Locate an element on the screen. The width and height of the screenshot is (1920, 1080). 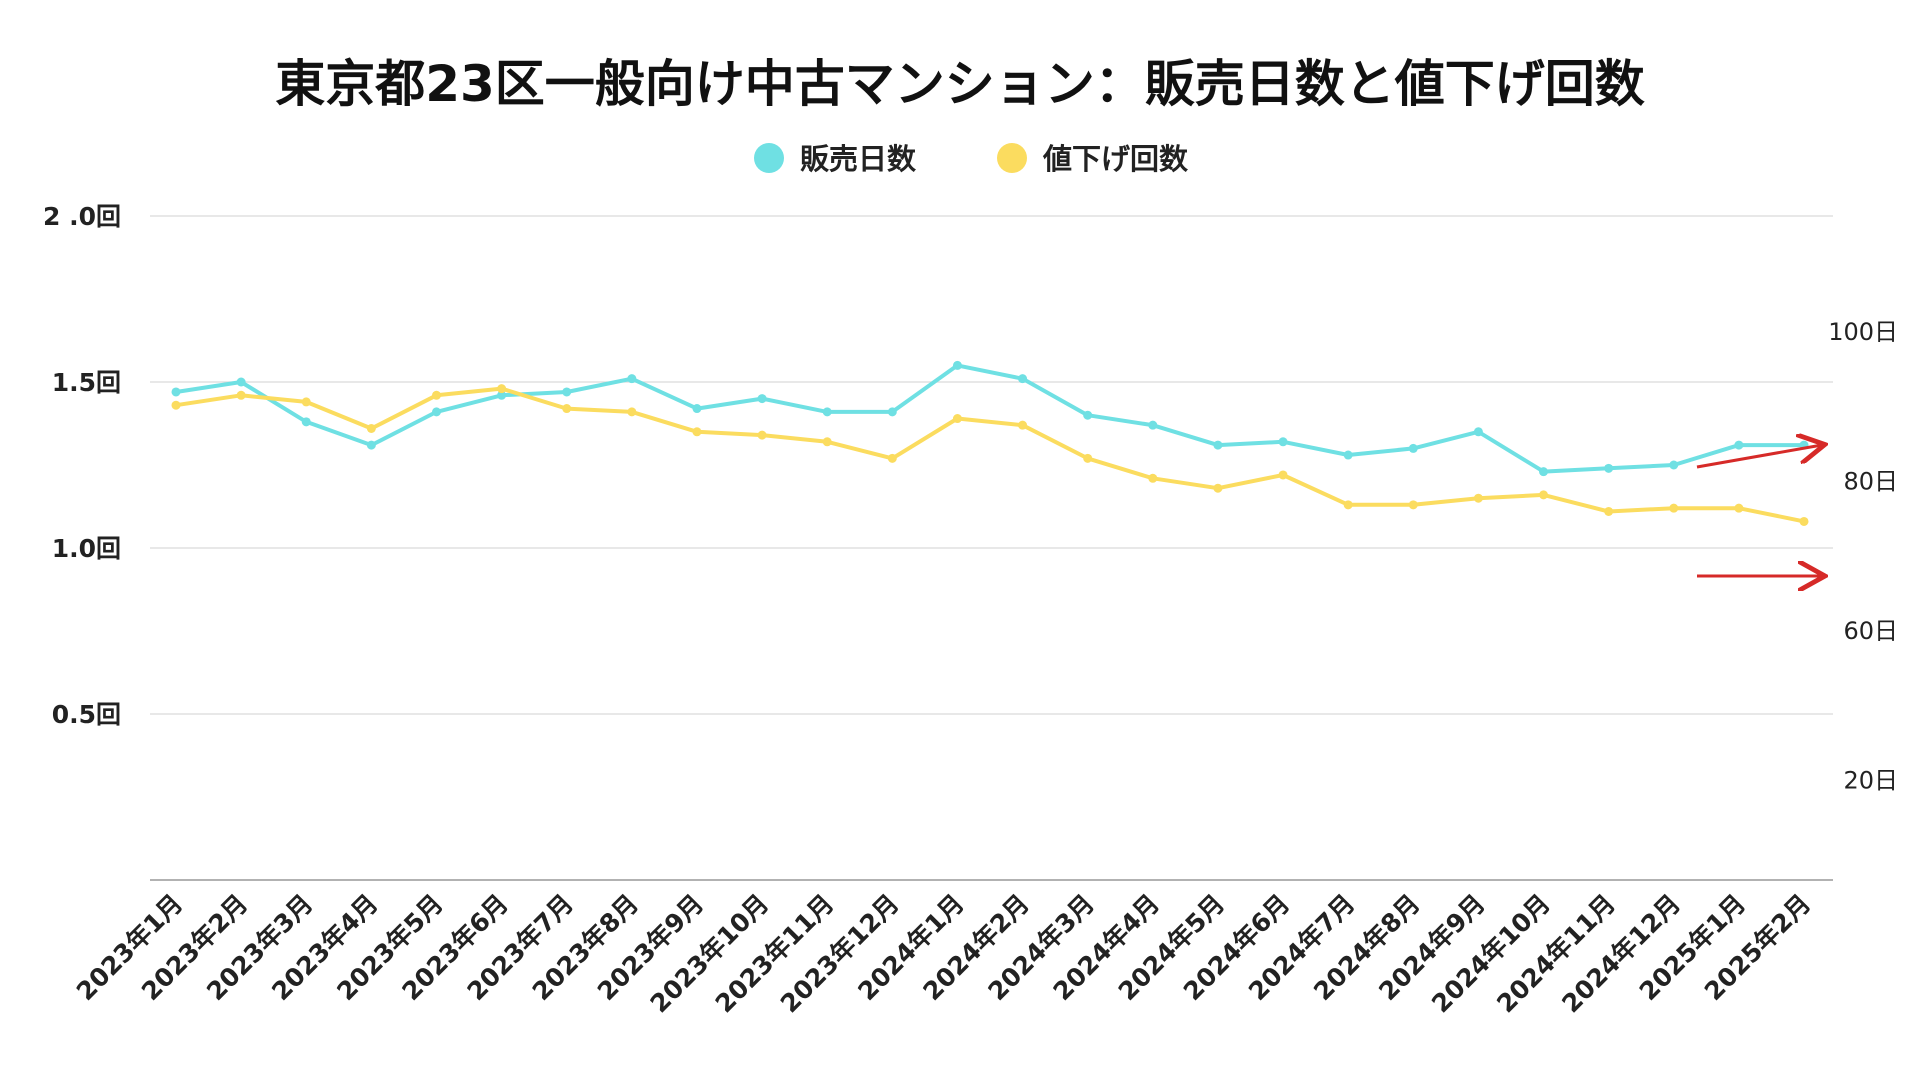
left-tick-label: 1.5回 is located at coordinates (86, 382).